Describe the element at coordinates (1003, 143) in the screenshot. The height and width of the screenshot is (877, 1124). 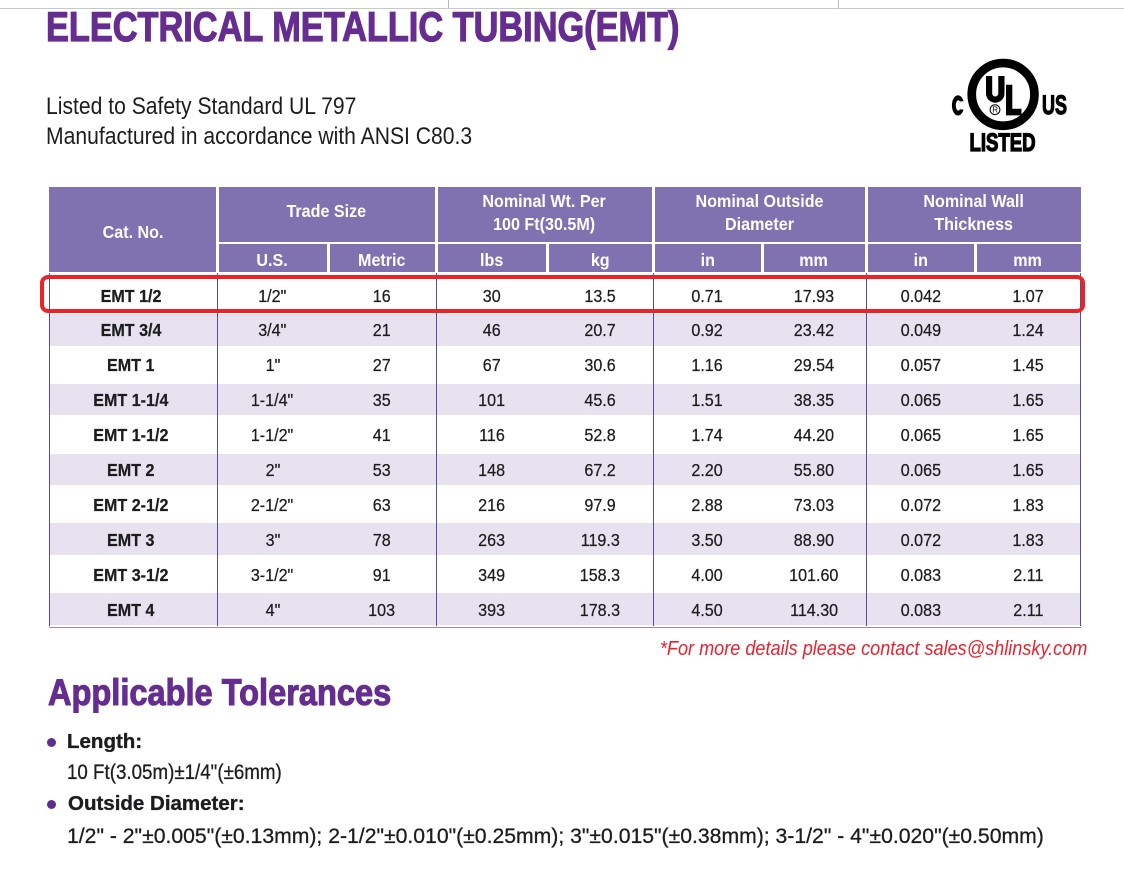
I see `svg-text: LISTED` at that location.